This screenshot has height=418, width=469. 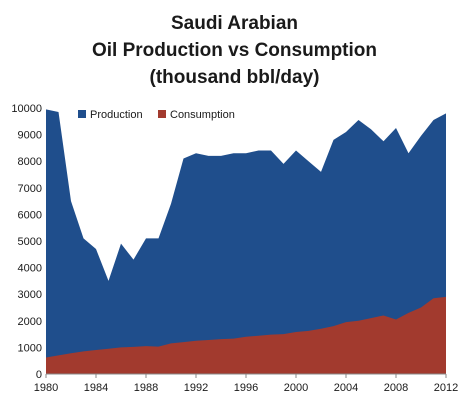 What do you see at coordinates (346, 388) in the screenshot?
I see `x-tick-label: 2004` at bounding box center [346, 388].